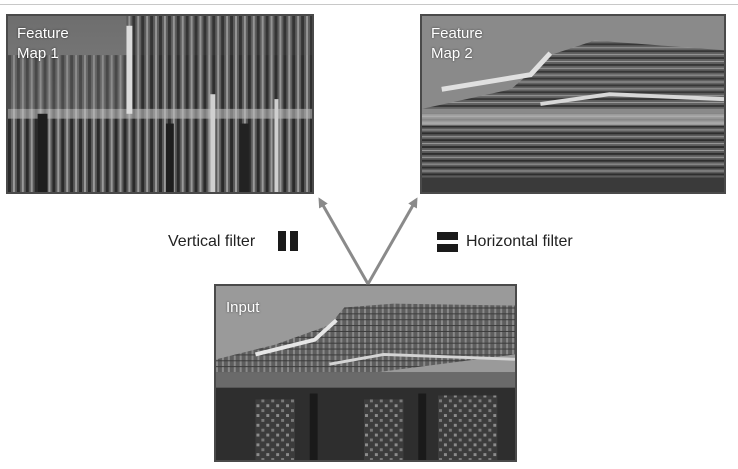 This screenshot has width=738, height=469. Describe the element at coordinates (289, 241) in the screenshot. I see `vertical-filter-icon` at that location.